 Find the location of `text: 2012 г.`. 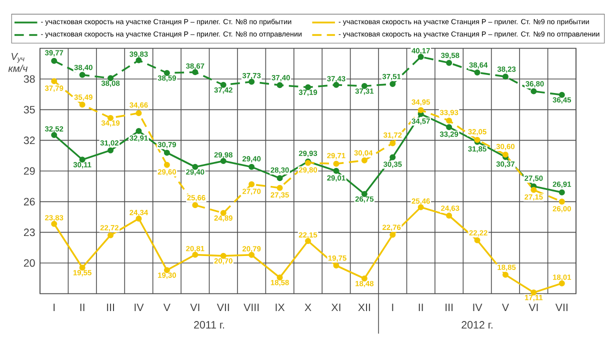

text: 2012 г. is located at coordinates (477, 325).